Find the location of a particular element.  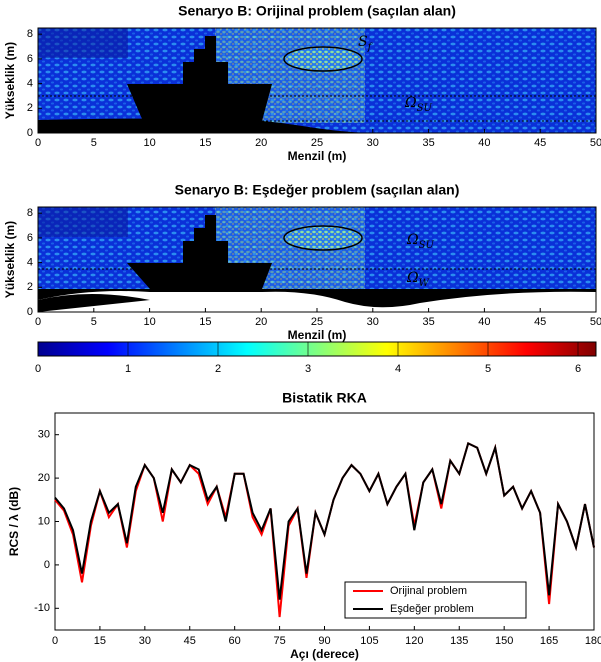

y-tick-label: -10 is located at coordinates (42, 608).